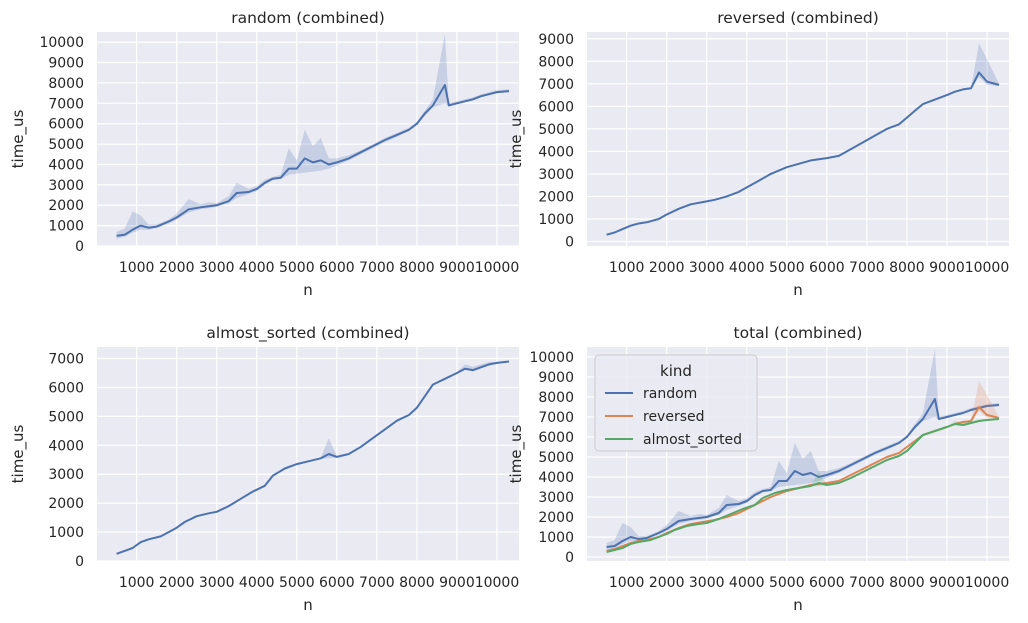 Image resolution: width=1028 pixels, height=623 pixels. I want to click on chart-title: reversed (combined), so click(798, 18).